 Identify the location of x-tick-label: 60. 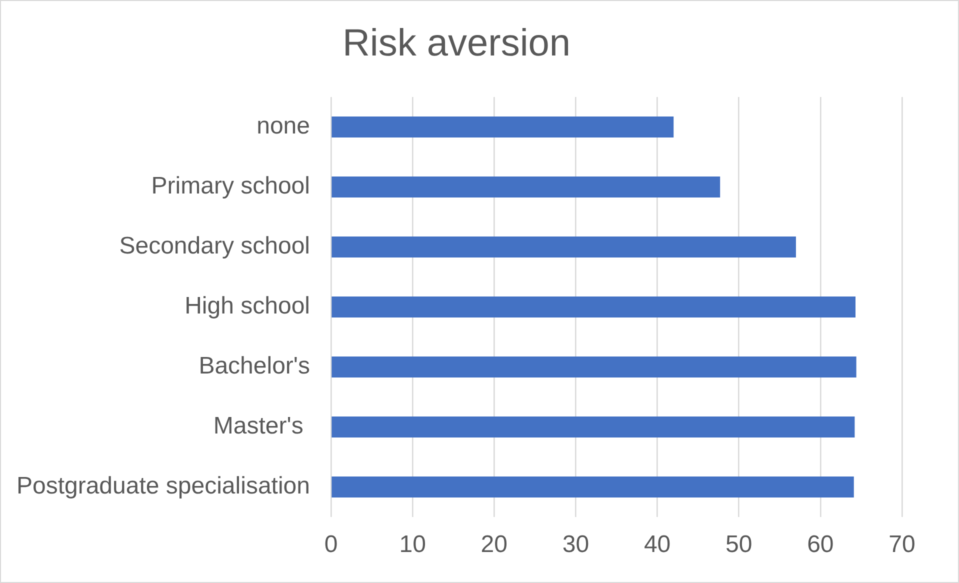
(820, 544).